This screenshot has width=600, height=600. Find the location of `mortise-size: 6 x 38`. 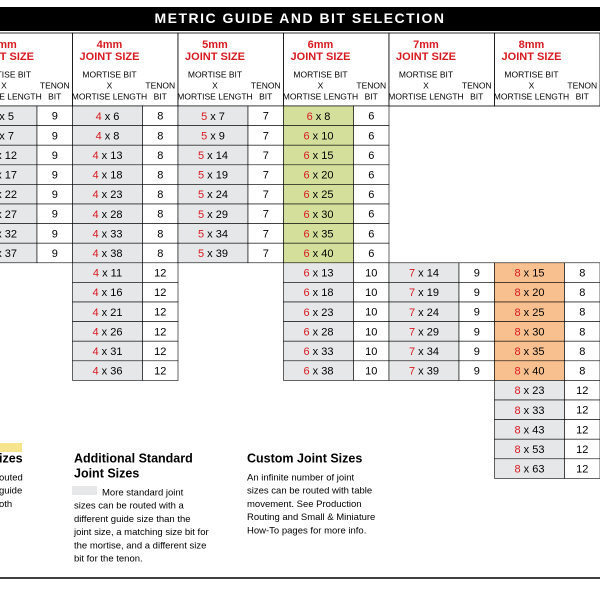

mortise-size: 6 x 38 is located at coordinates (319, 372).